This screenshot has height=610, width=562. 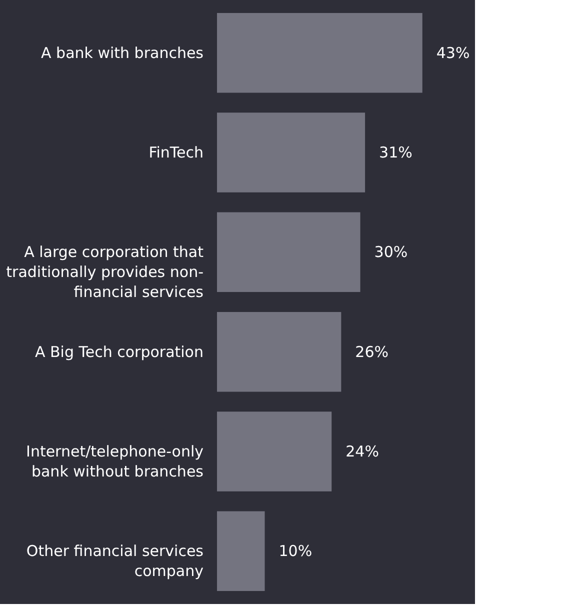 I want to click on data-label: 30%, so click(x=391, y=252).